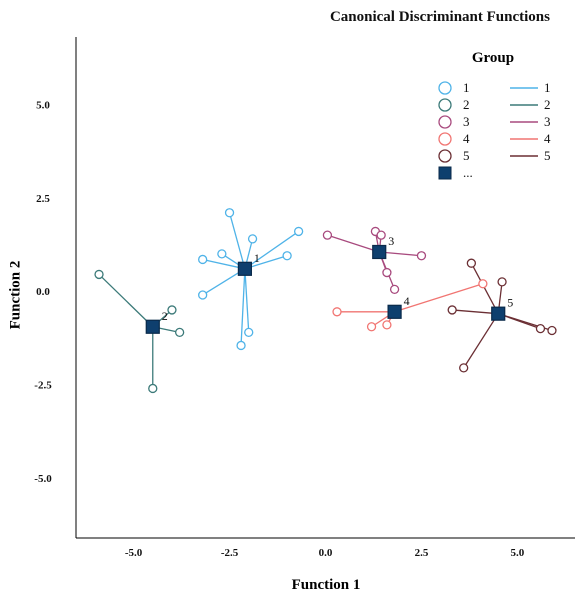 The image size is (575, 594). Describe the element at coordinates (353, 243) in the screenshot. I see `group-3-line` at that location.